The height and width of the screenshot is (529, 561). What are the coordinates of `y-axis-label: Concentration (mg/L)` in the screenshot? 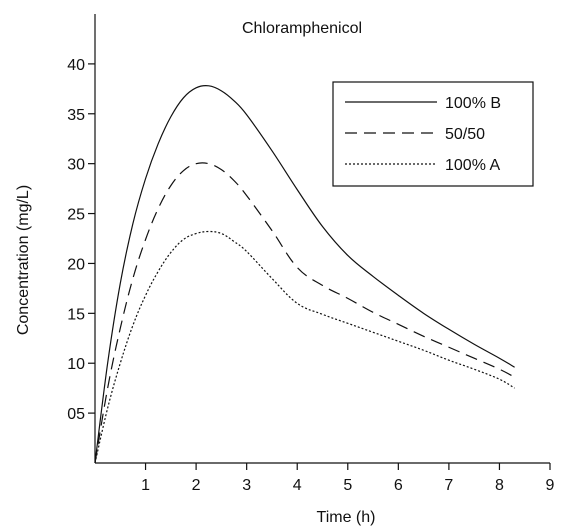 It's located at (23, 260).